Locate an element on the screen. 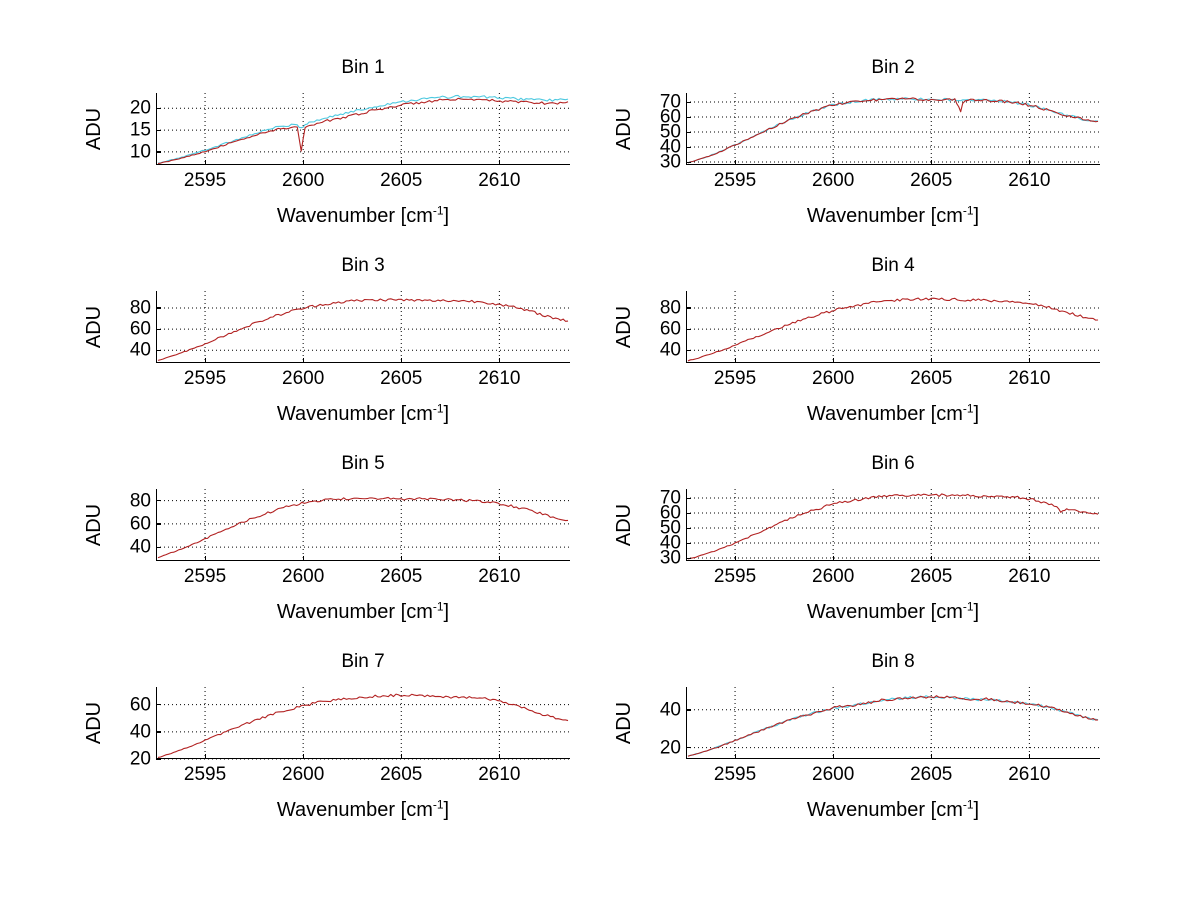  axes-area: 10 15 20 2595 2600 2605 2610 is located at coordinates (350, 141).